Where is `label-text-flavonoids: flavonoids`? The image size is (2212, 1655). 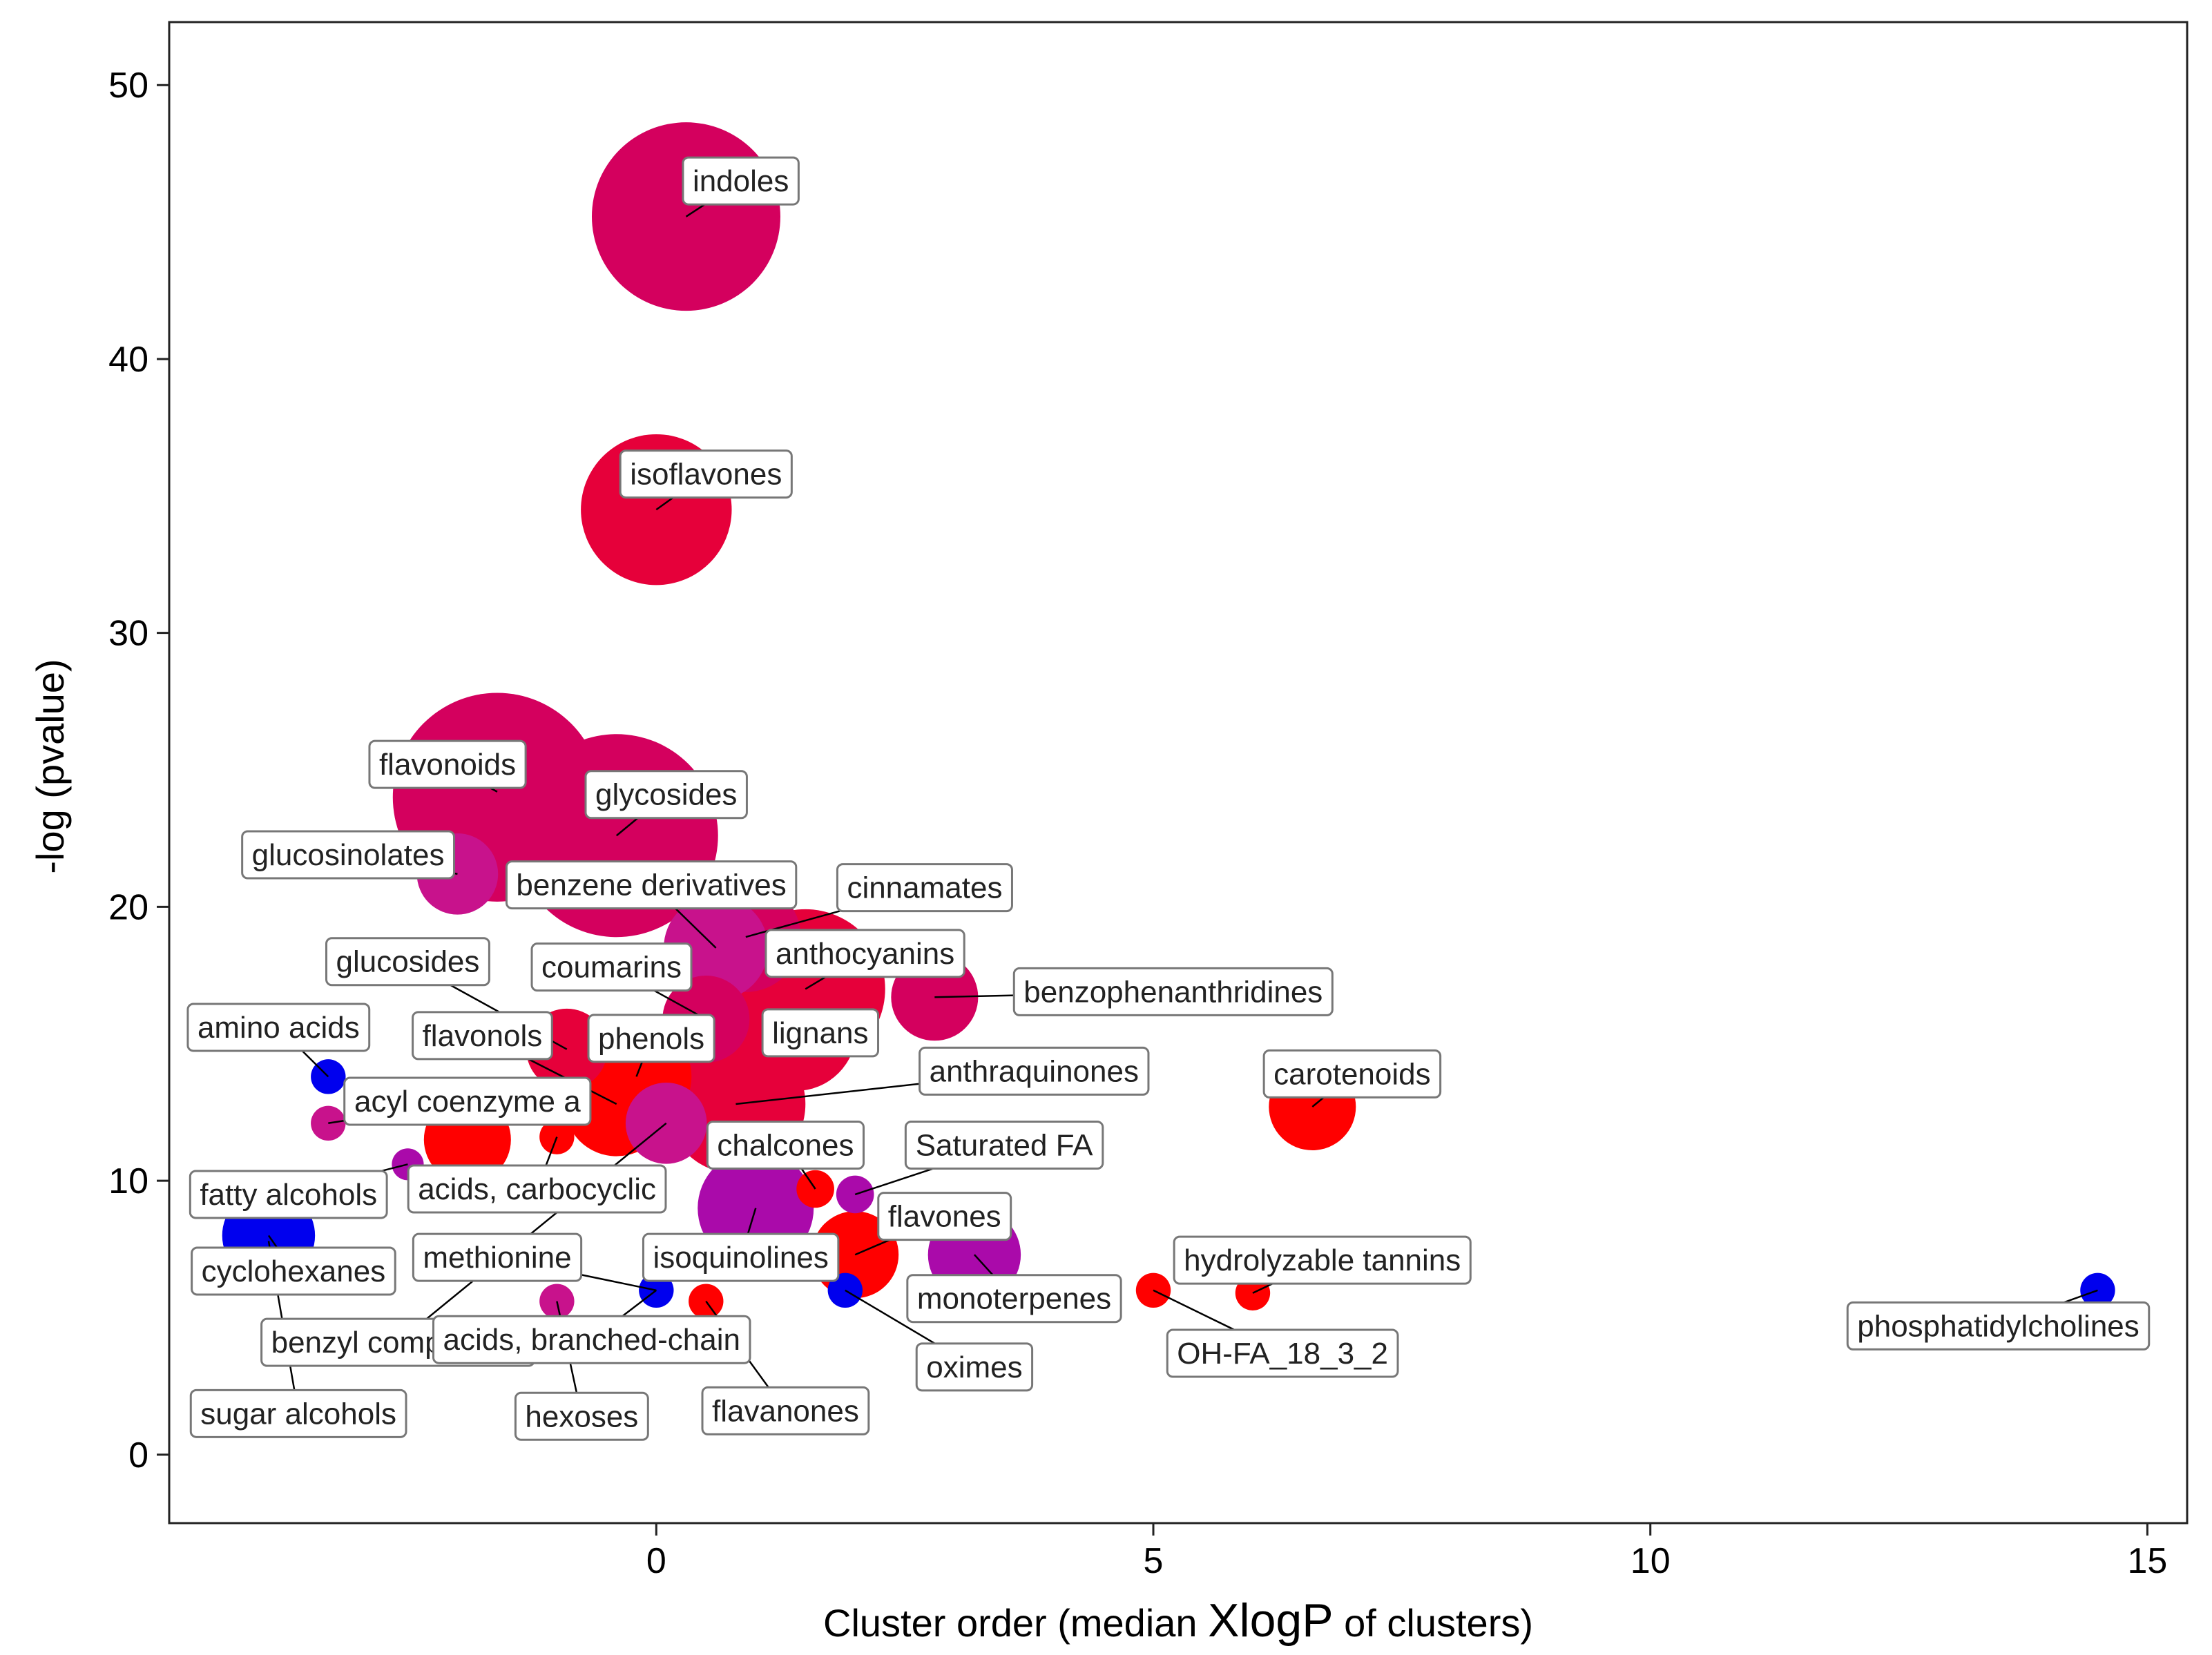 label-text-flavonoids: flavonoids is located at coordinates (448, 765).